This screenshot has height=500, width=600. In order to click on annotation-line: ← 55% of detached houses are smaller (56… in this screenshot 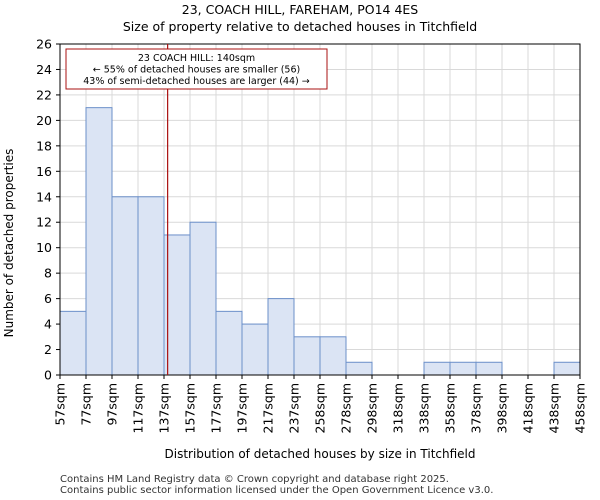, I will do `click(196, 70)`.